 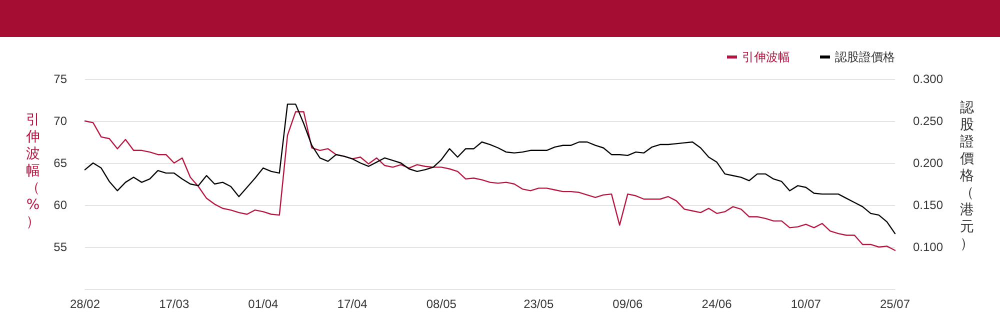 I want to click on legend-label: 引伸波幅, so click(x=766, y=57).